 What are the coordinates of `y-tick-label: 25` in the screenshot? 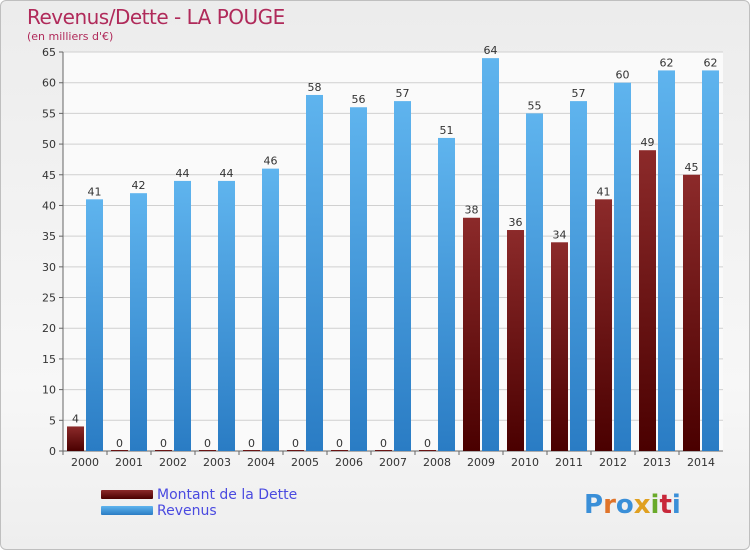 It's located at (49, 298).